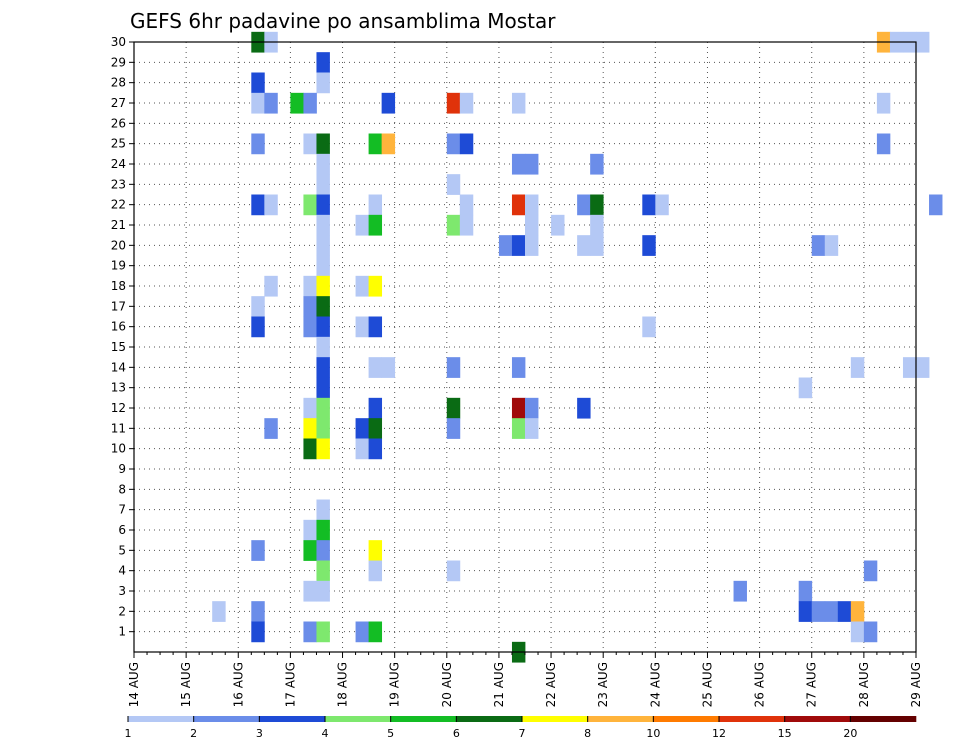  I want to click on y-tick-label: 8, so click(122, 489).